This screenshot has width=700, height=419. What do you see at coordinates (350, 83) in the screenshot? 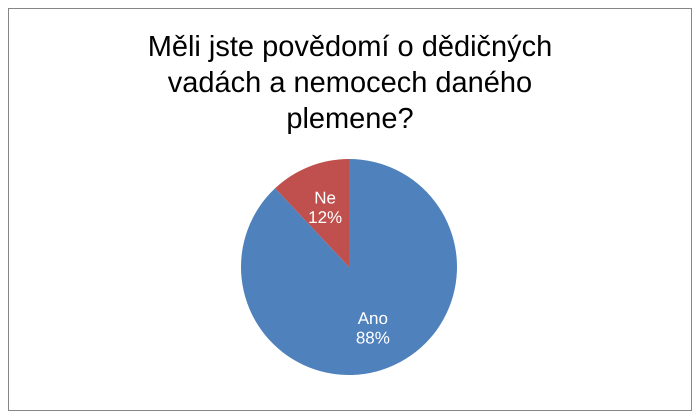
I see `chart-title: Měli jste povědomí o dědičných vadách a nemocech daného plemene?` at bounding box center [350, 83].